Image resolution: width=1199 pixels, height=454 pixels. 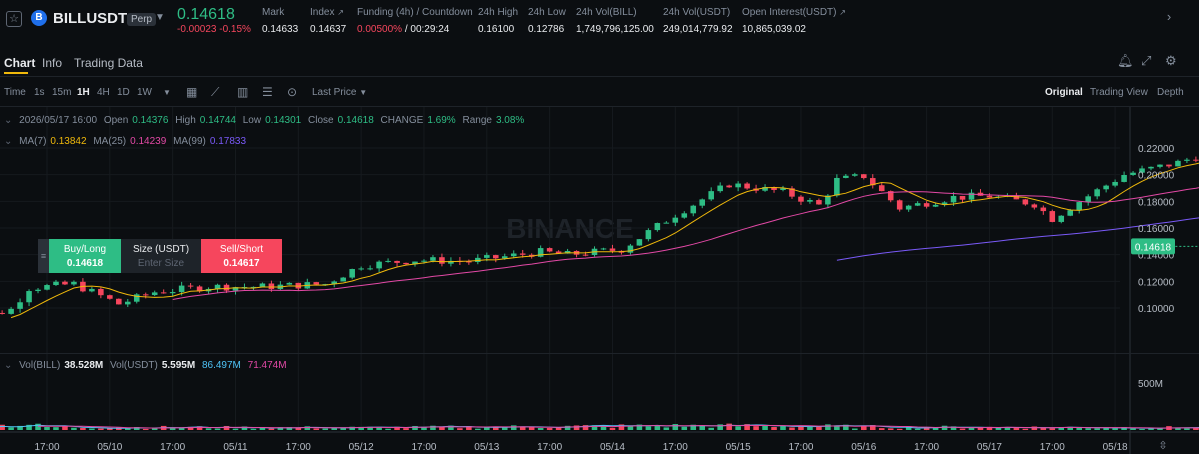 What do you see at coordinates (1171, 60) in the screenshot?
I see `settings-gear-icon: ⚙` at bounding box center [1171, 60].